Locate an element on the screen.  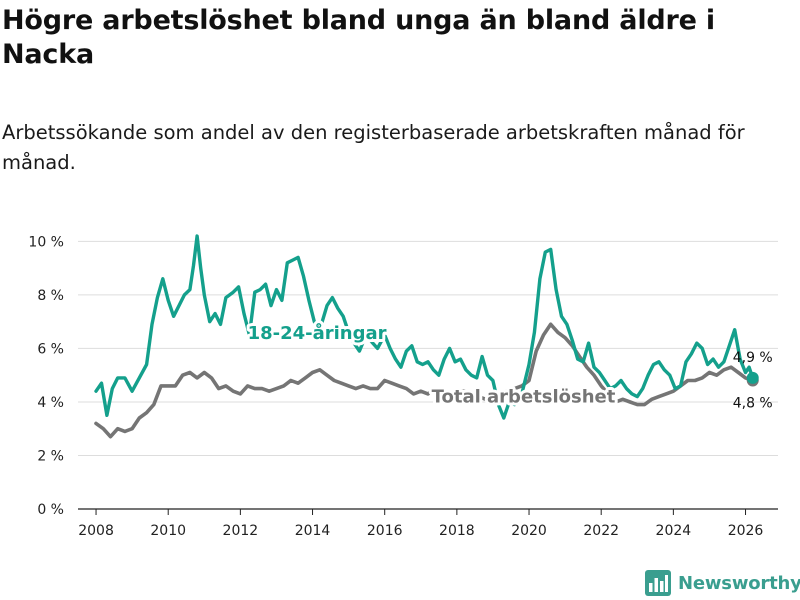
x-tick-label: 2014 is located at coordinates (313, 531).